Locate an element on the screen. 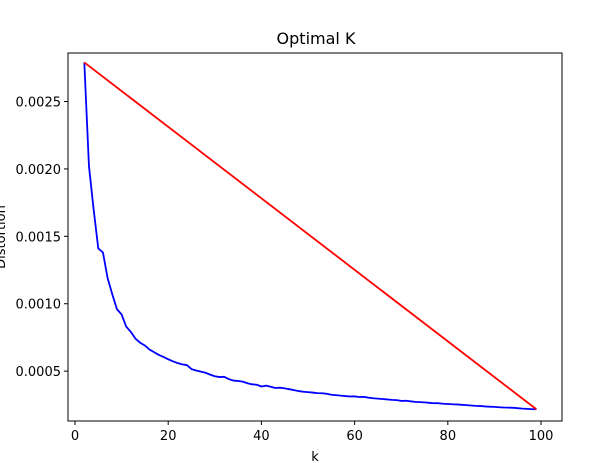 This screenshot has width=596, height=463. chart-title: Optimal K is located at coordinates (316, 38).